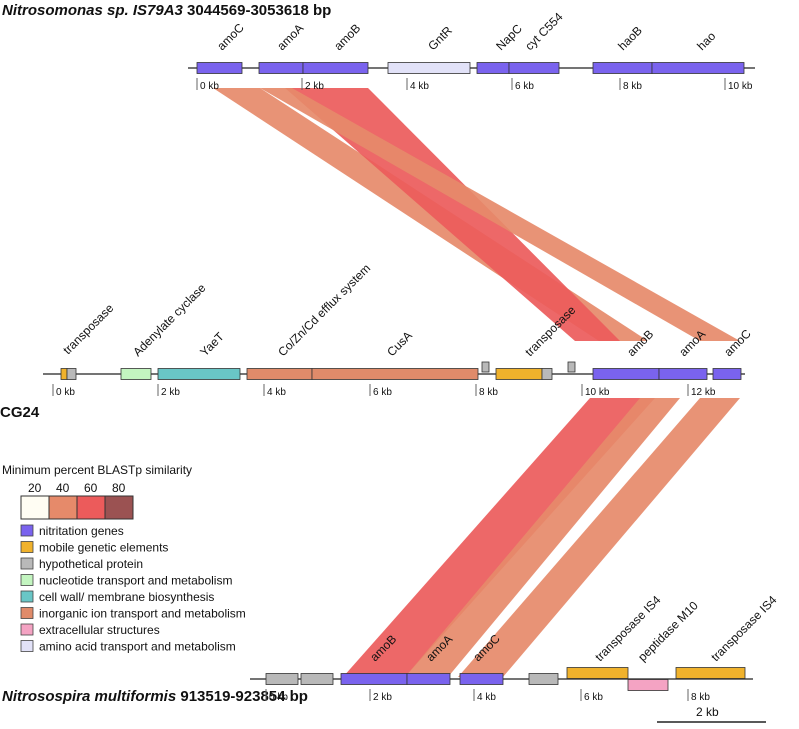 The width and height of the screenshot is (799, 729). Describe the element at coordinates (97, 470) in the screenshot. I see `legend-title: Minimum percent BLASTp similarity` at that location.